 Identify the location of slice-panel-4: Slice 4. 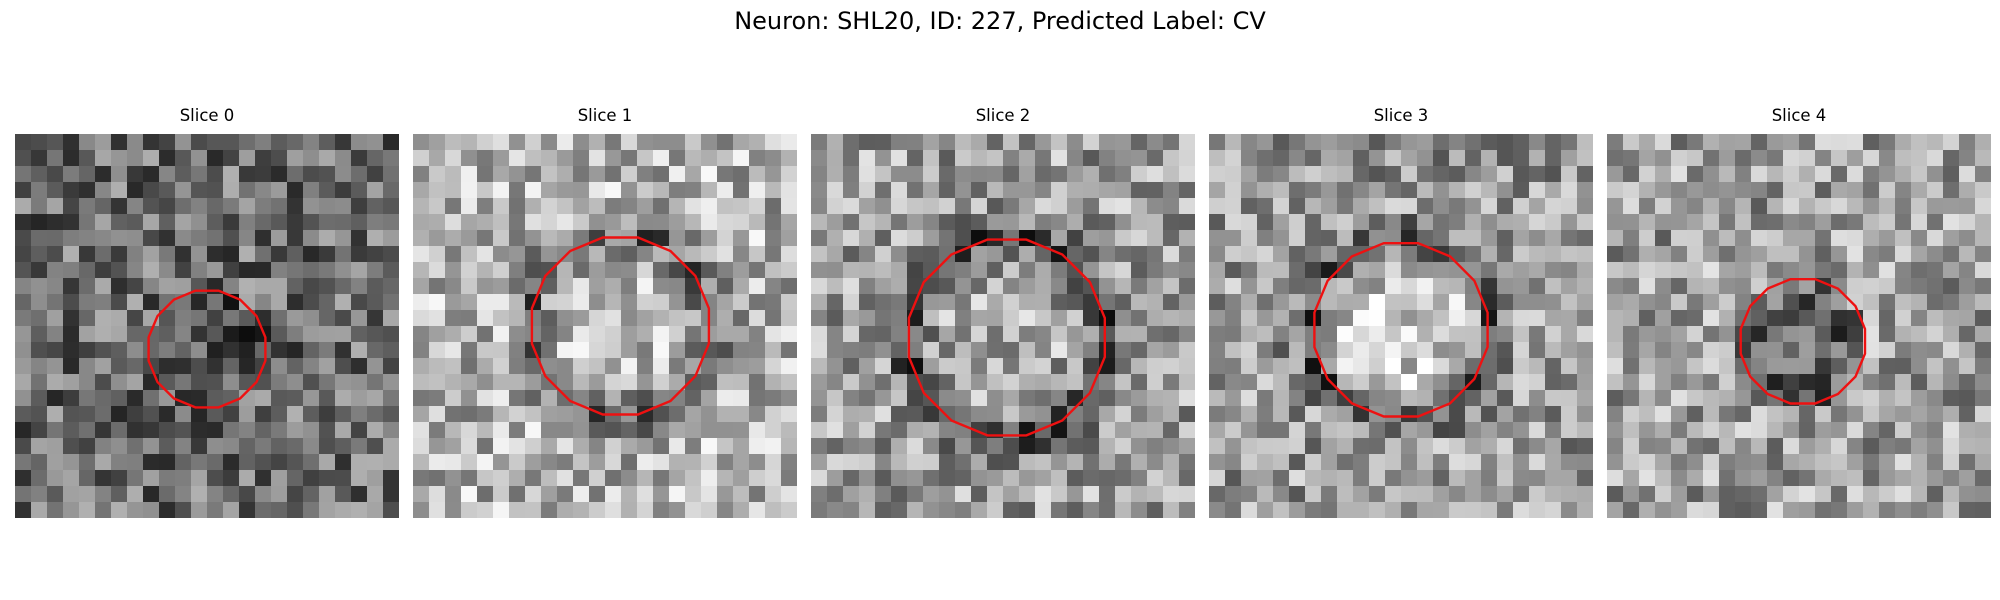
(1799, 312).